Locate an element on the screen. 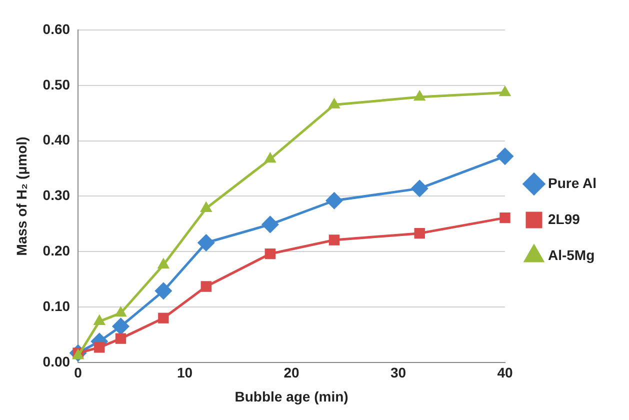 The height and width of the screenshot is (420, 629). legend-label: Pure Al is located at coordinates (572, 182).